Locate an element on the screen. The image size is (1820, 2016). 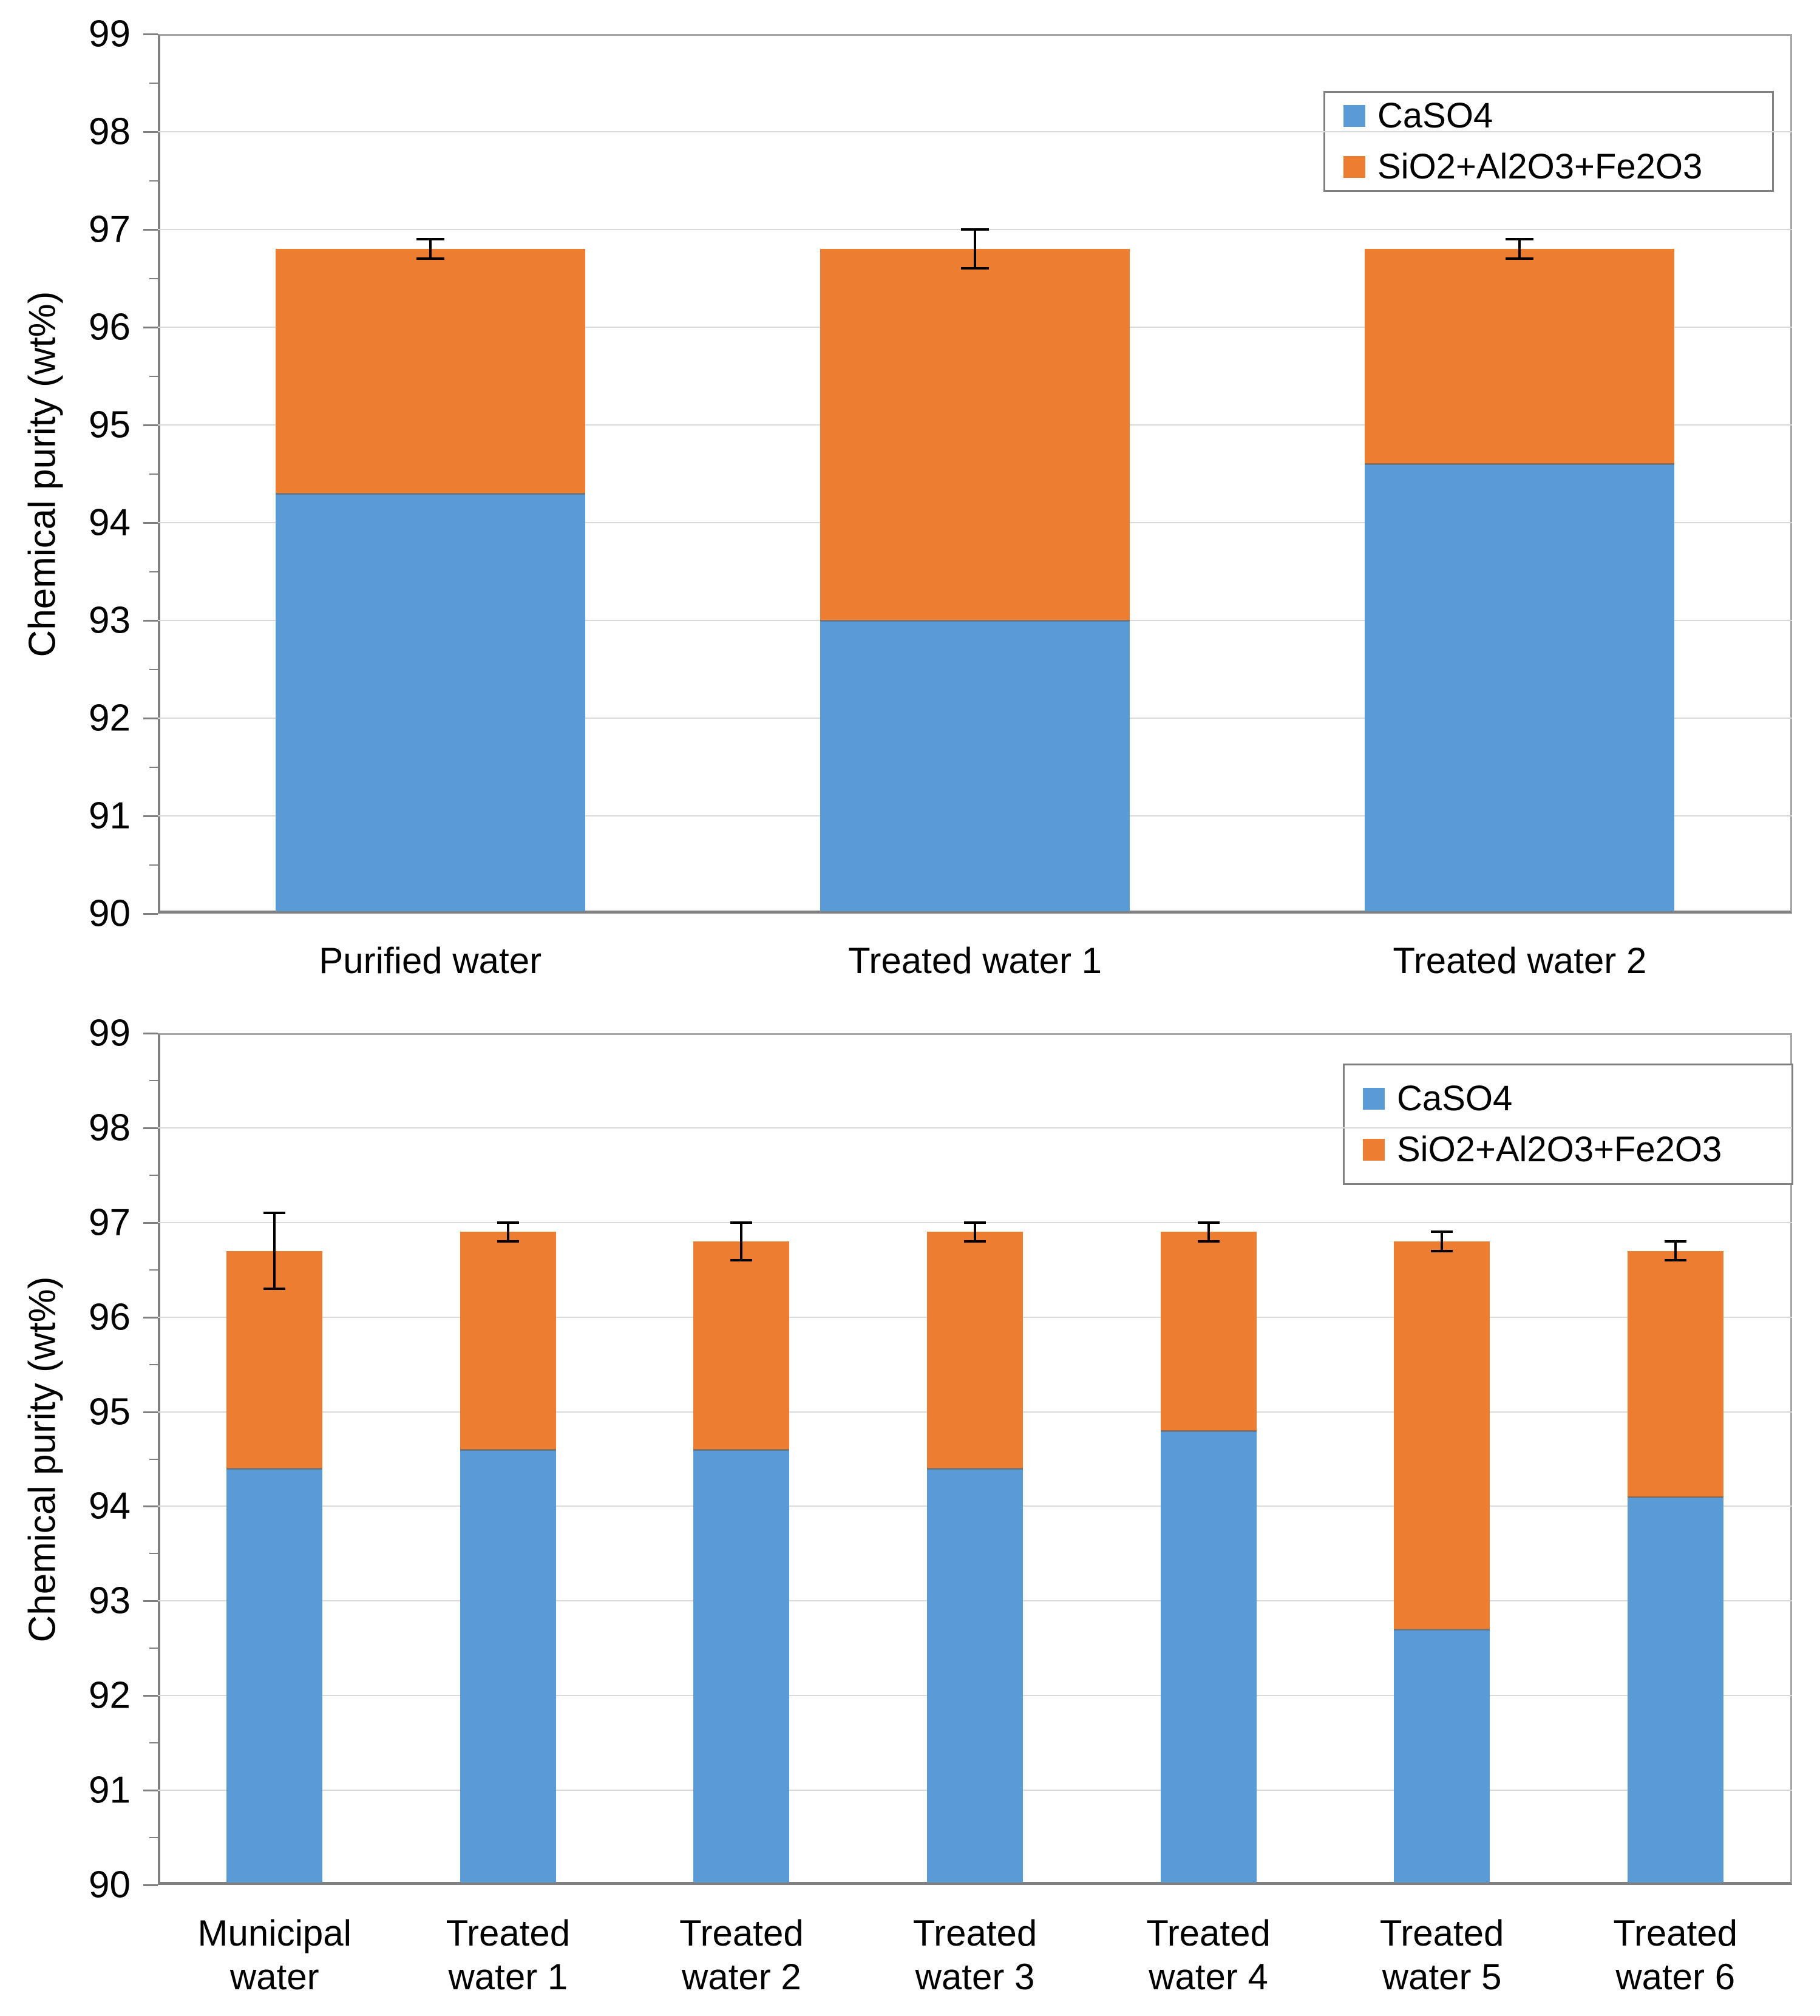
x-category-label: Treated water 2 is located at coordinates (1519, 961).